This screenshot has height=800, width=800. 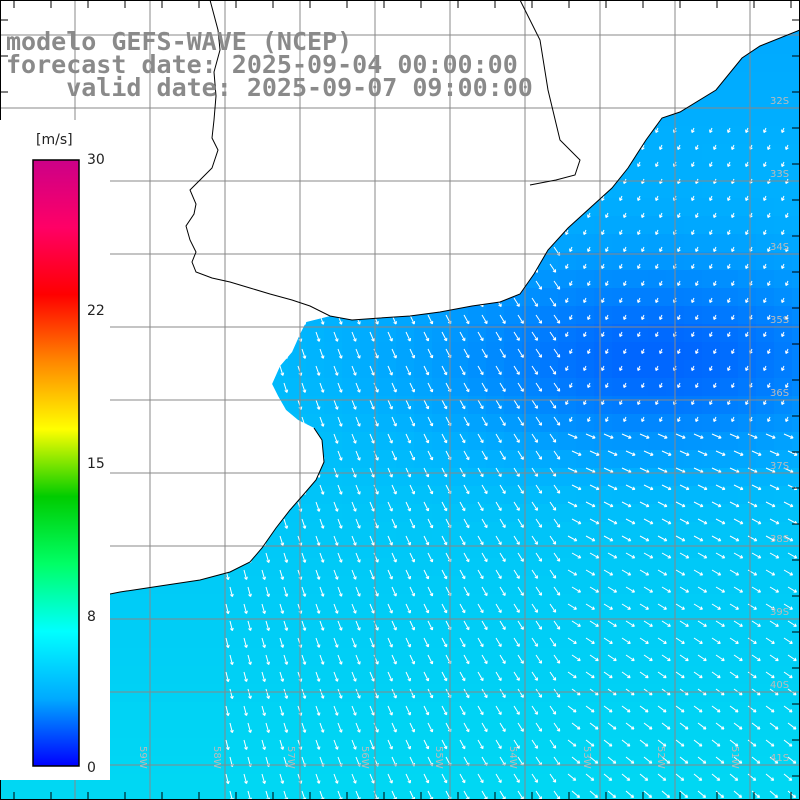 What do you see at coordinates (660, 757) in the screenshot?
I see `lon-label: 52W` at bounding box center [660, 757].